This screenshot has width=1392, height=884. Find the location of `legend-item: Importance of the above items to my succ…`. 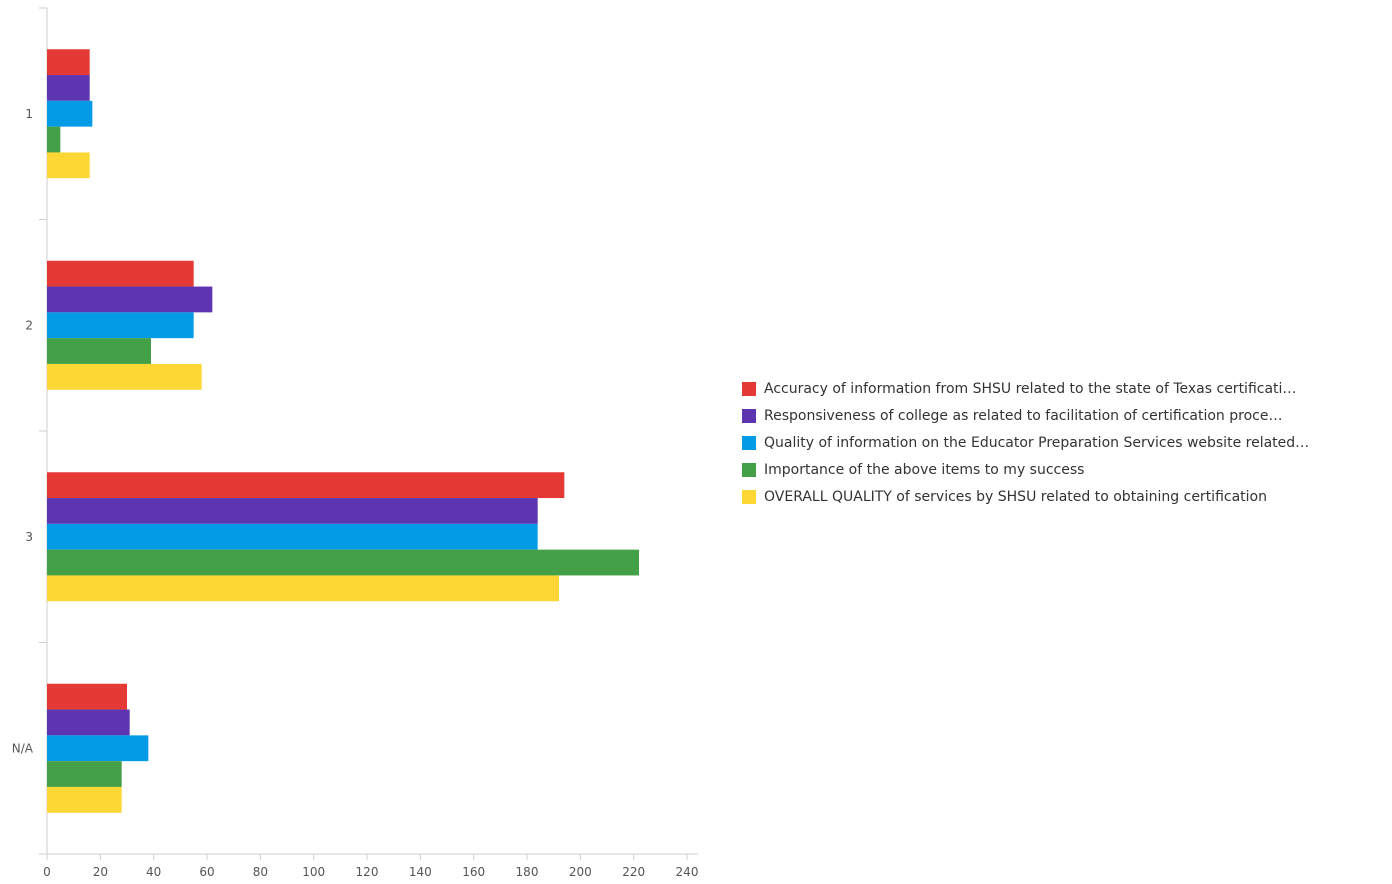

legend-item: Importance of the above items to my succ… is located at coordinates (1025, 470).